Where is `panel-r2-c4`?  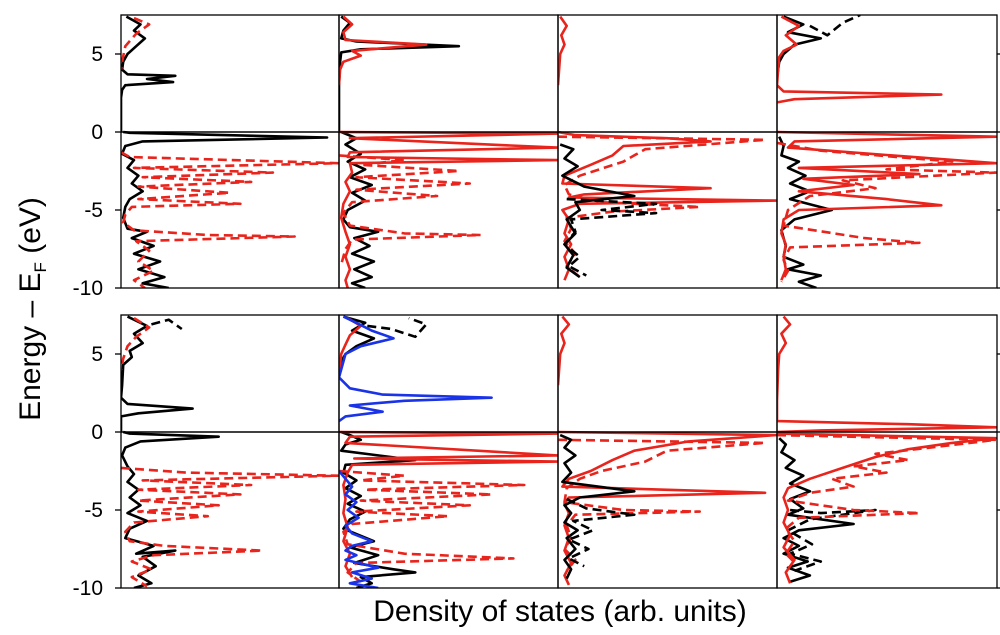
panel-r2-c4 is located at coordinates (888, 451).